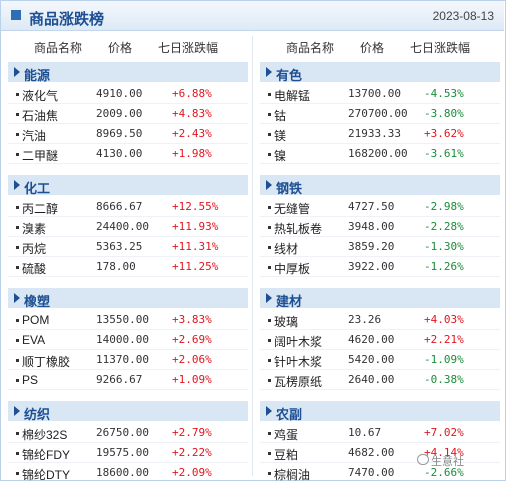 The width and height of the screenshot is (506, 481). I want to click on commodity-price: 24400.00, so click(122, 226).